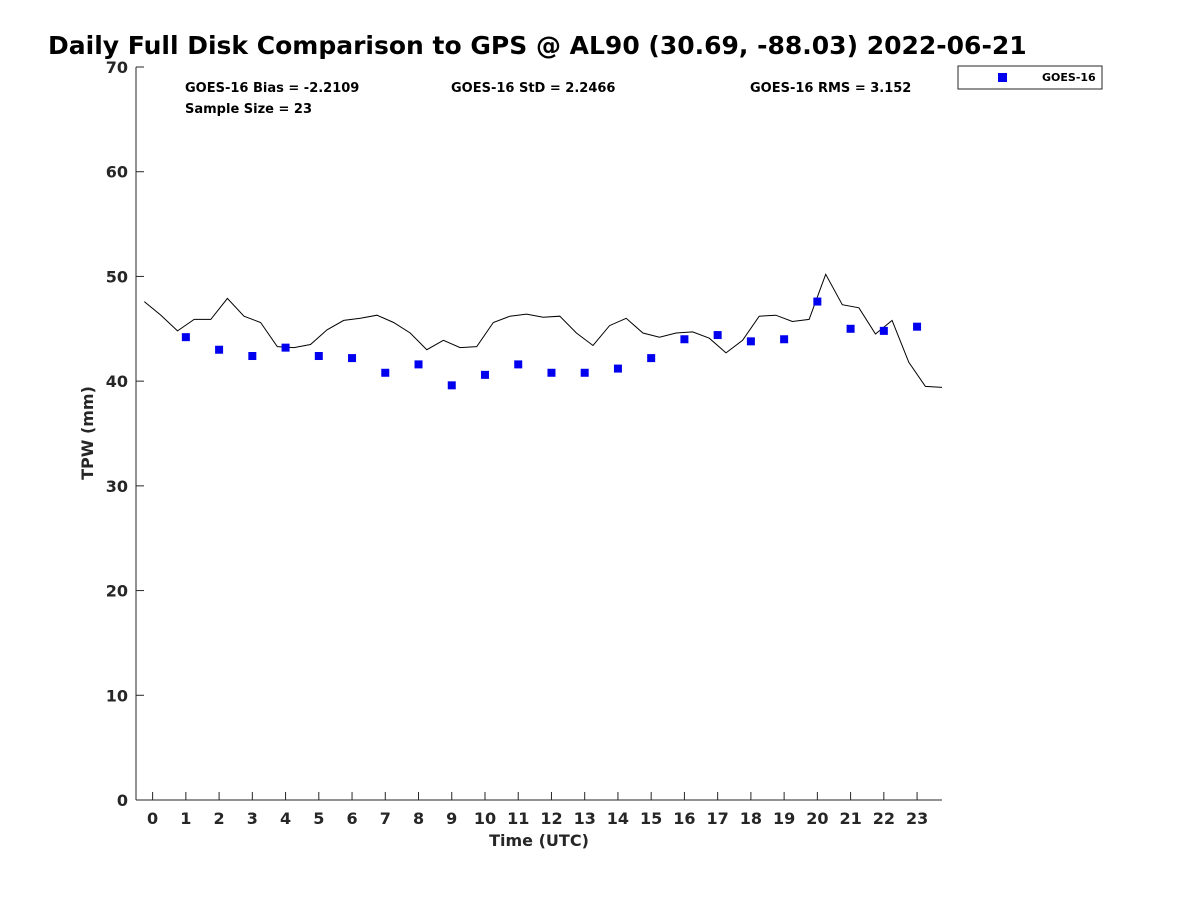 Image resolution: width=1200 pixels, height=900 pixels. I want to click on stat-rms: GOES-16 RMS = 3.152, so click(830, 88).